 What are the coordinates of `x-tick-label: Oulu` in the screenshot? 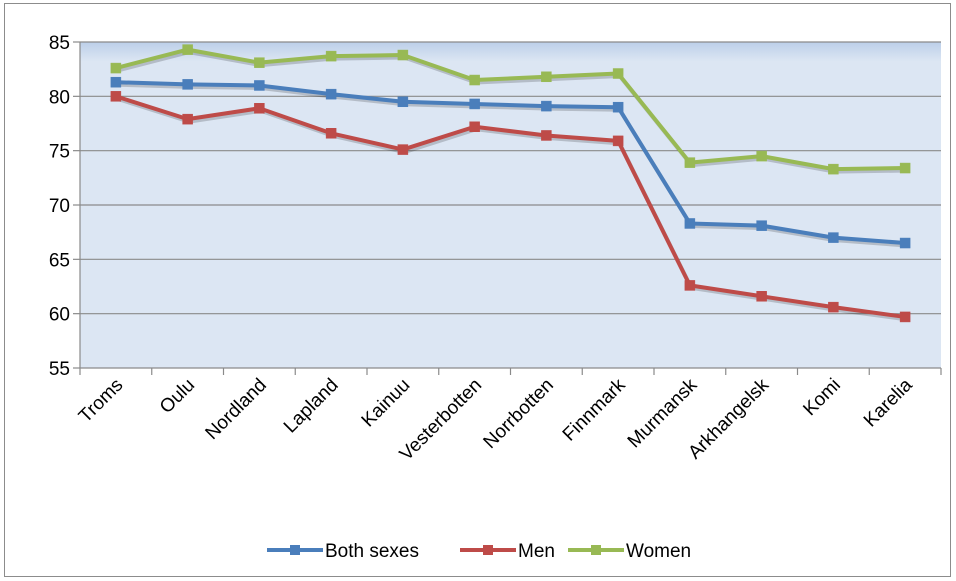 It's located at (177, 396).